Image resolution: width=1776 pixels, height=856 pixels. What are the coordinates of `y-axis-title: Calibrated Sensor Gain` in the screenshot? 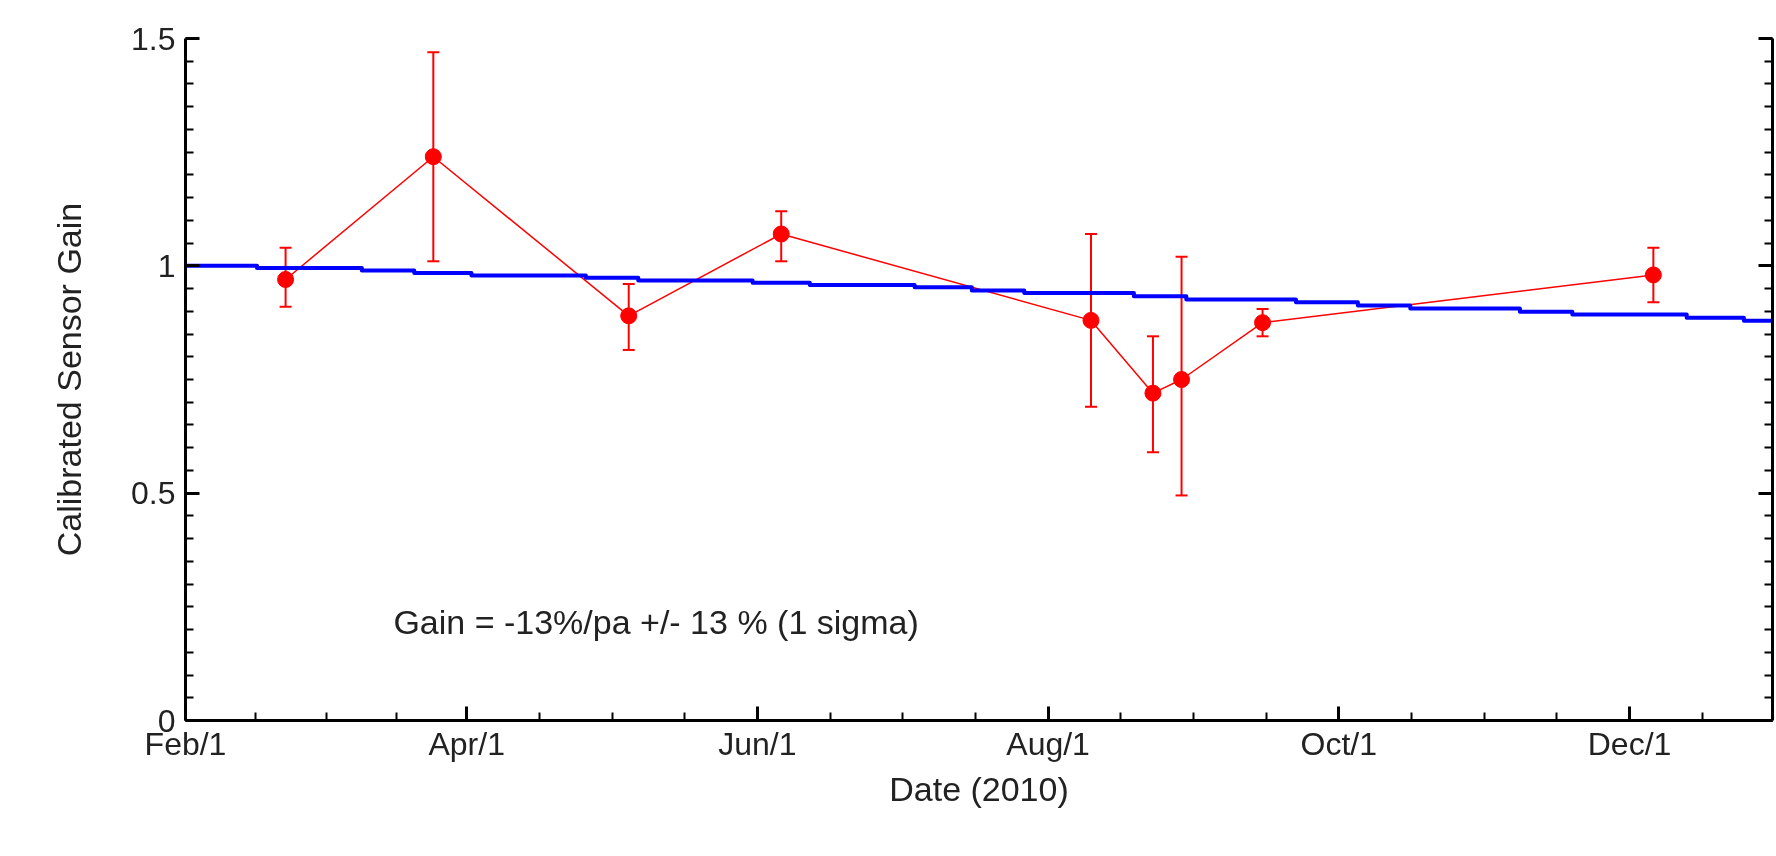 It's located at (69, 379).